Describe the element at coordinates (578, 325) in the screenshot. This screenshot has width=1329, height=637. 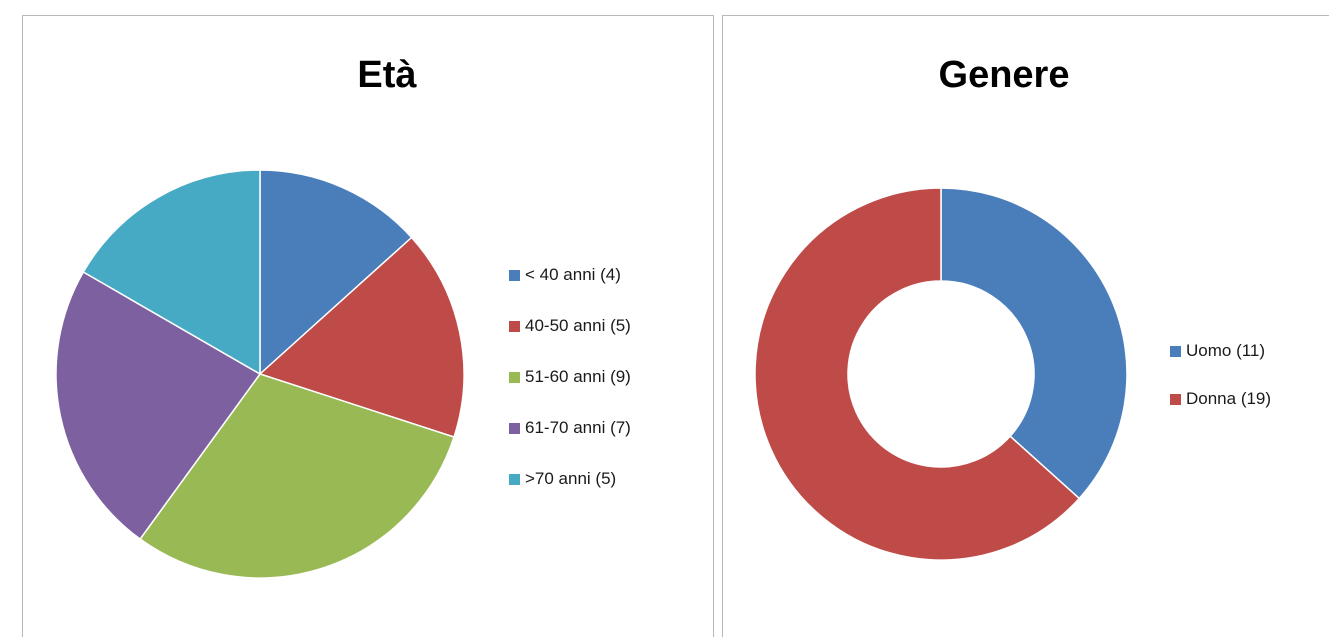
I see `age-legend-label: 40-50 anni (5)` at that location.